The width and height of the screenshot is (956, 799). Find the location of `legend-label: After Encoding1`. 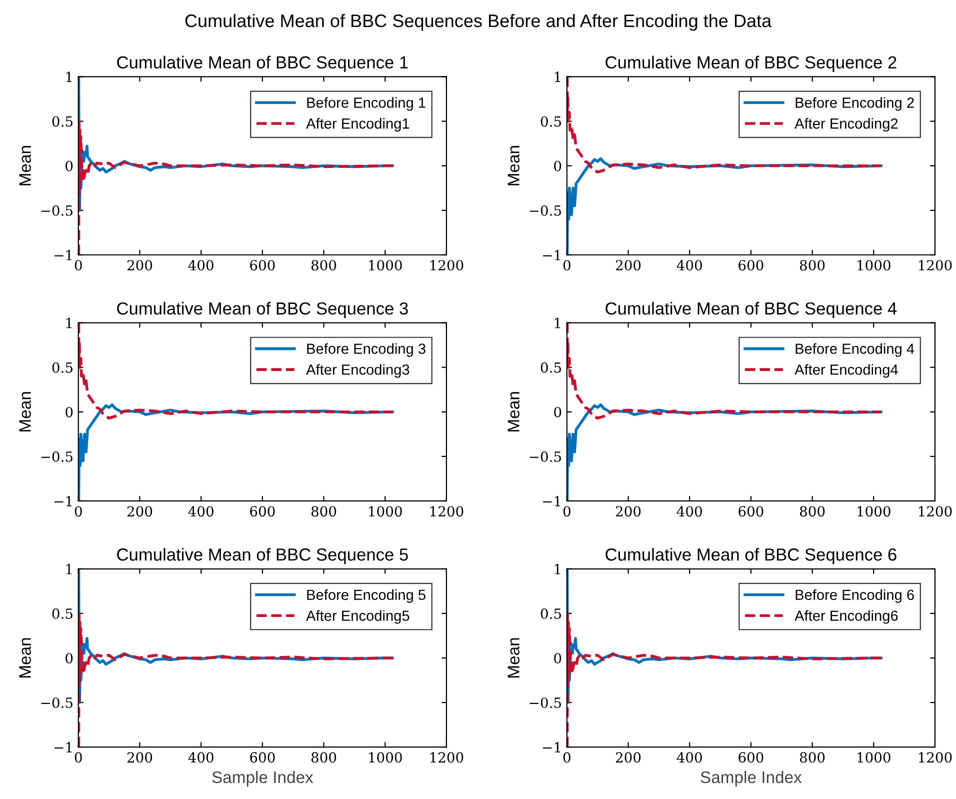

legend-label: After Encoding1 is located at coordinates (358, 125).